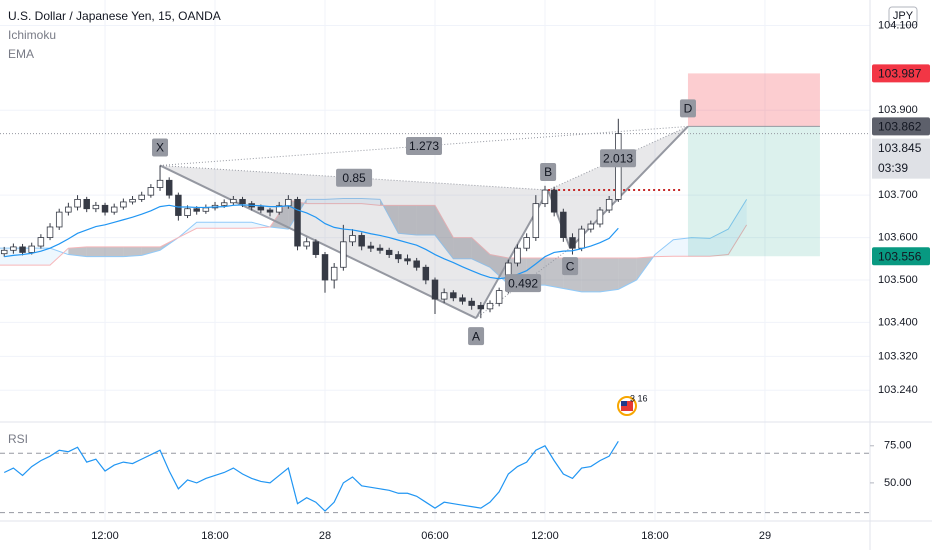  What do you see at coordinates (893, 168) in the screenshot?
I see `countdown: 03:39` at bounding box center [893, 168].